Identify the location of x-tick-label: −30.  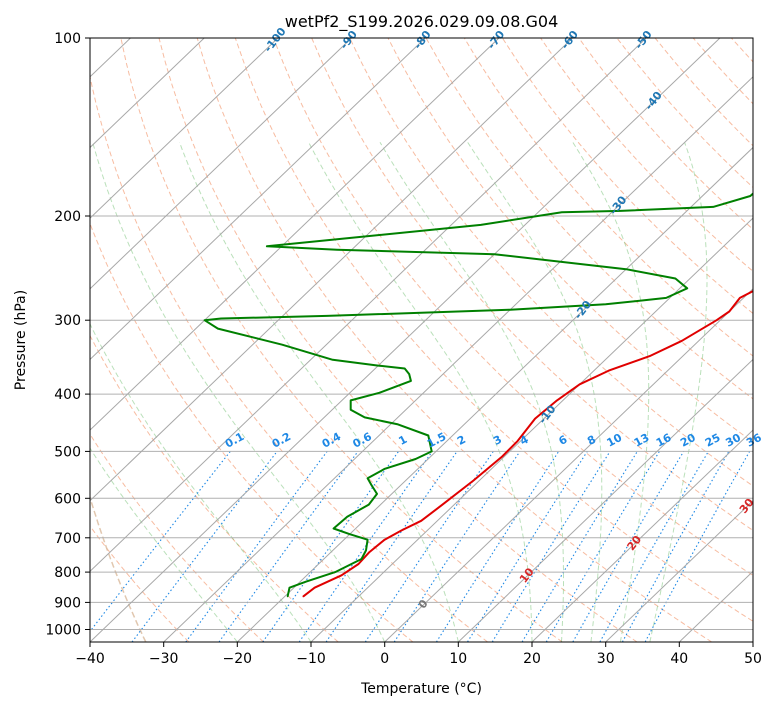
(164, 659).